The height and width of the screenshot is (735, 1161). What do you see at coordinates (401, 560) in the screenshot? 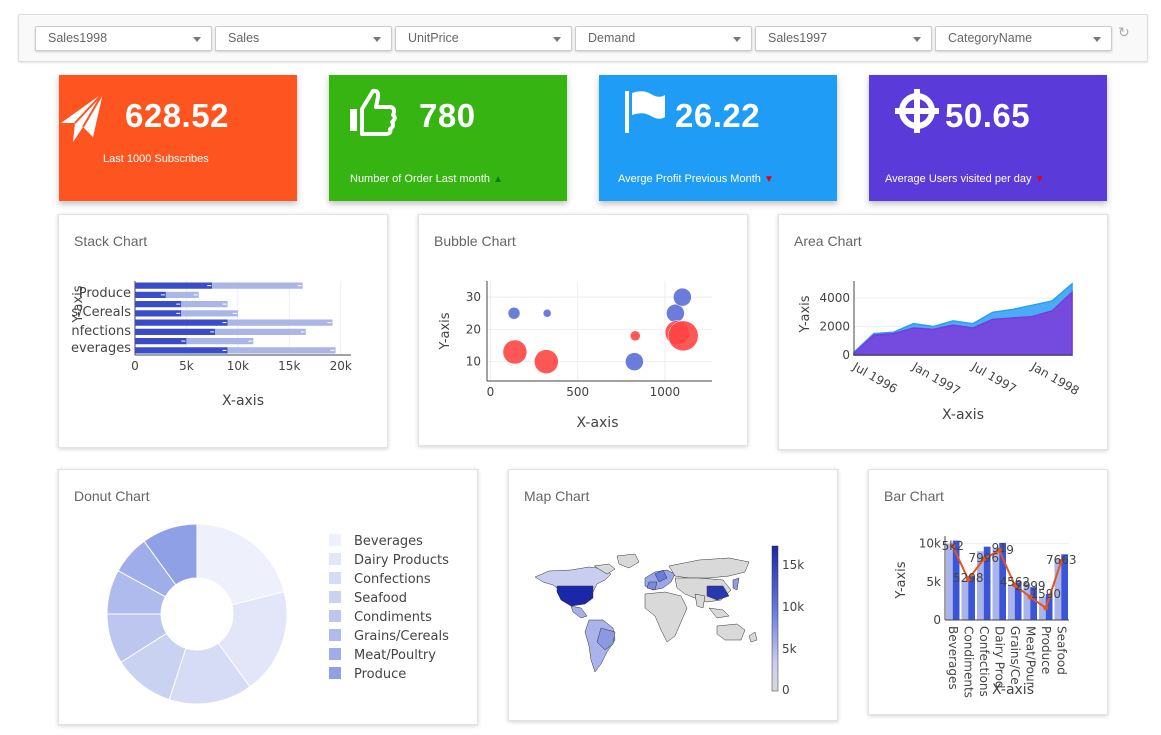
I see `legend-label: Dairy Products` at bounding box center [401, 560].